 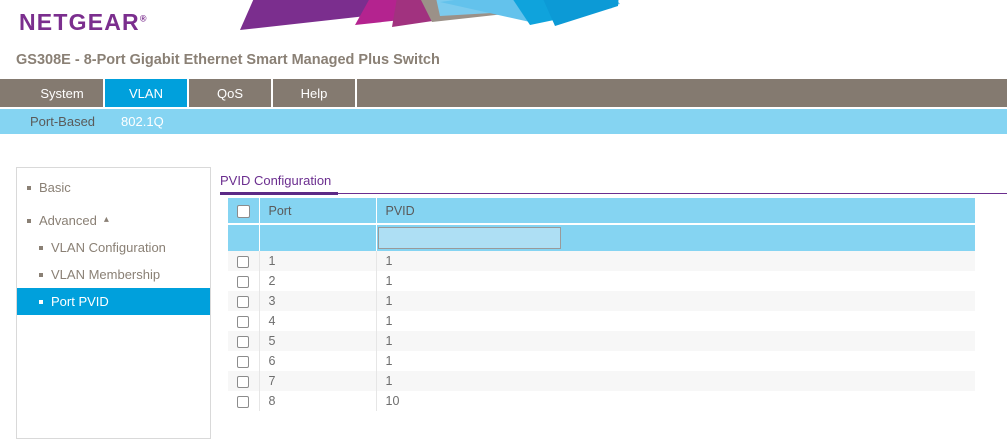 I want to click on panel-tab-pvid-configuration: PVID Configuration, so click(x=276, y=180).